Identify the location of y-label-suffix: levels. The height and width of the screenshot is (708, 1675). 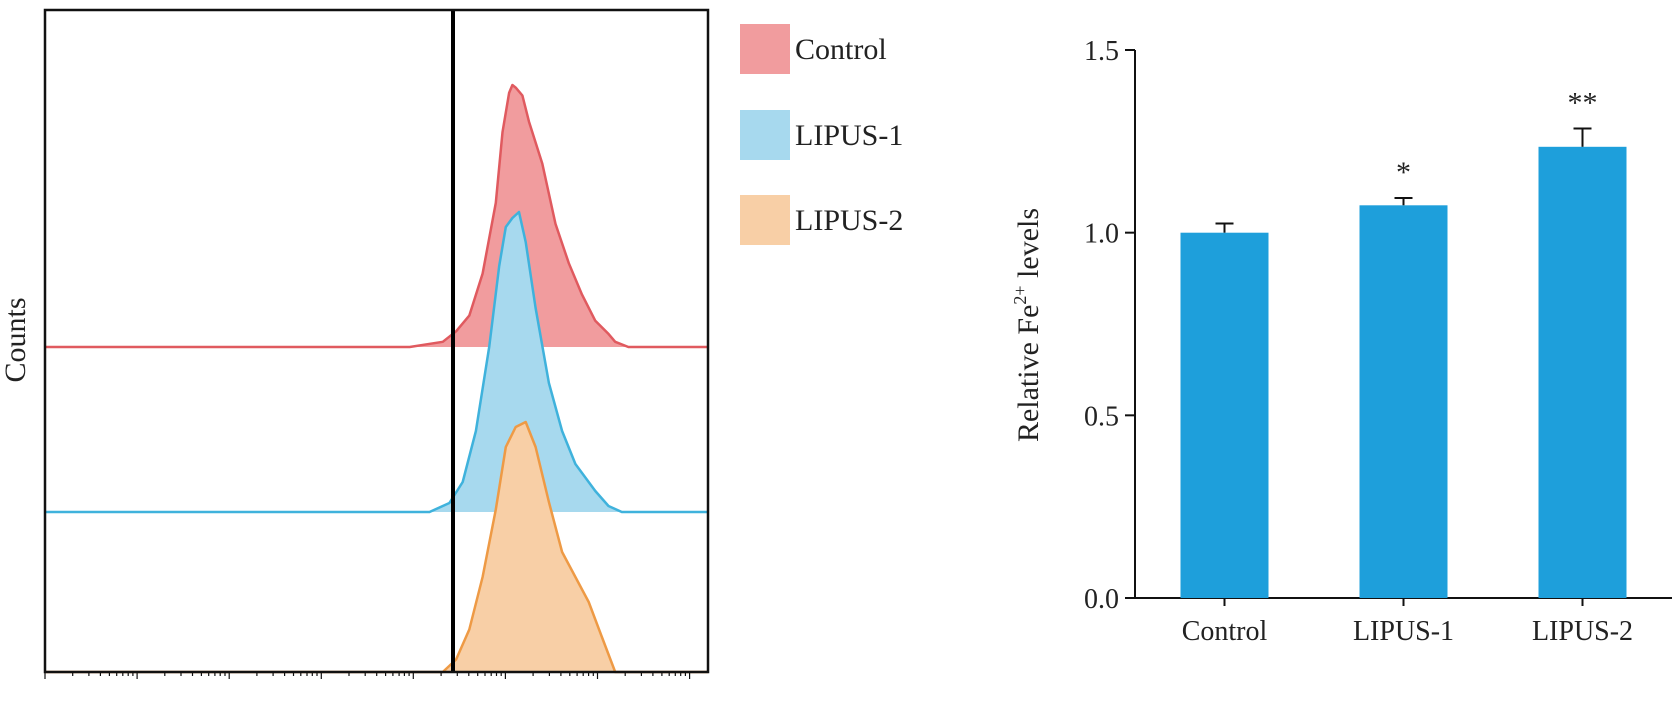
(1028, 246).